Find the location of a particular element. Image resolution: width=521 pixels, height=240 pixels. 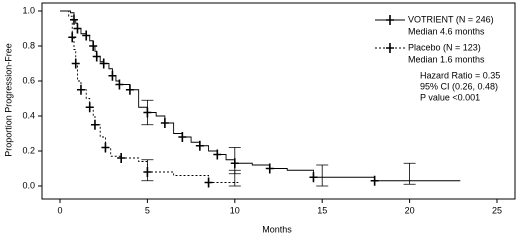

x-tick-label: 25 is located at coordinates (497, 210).